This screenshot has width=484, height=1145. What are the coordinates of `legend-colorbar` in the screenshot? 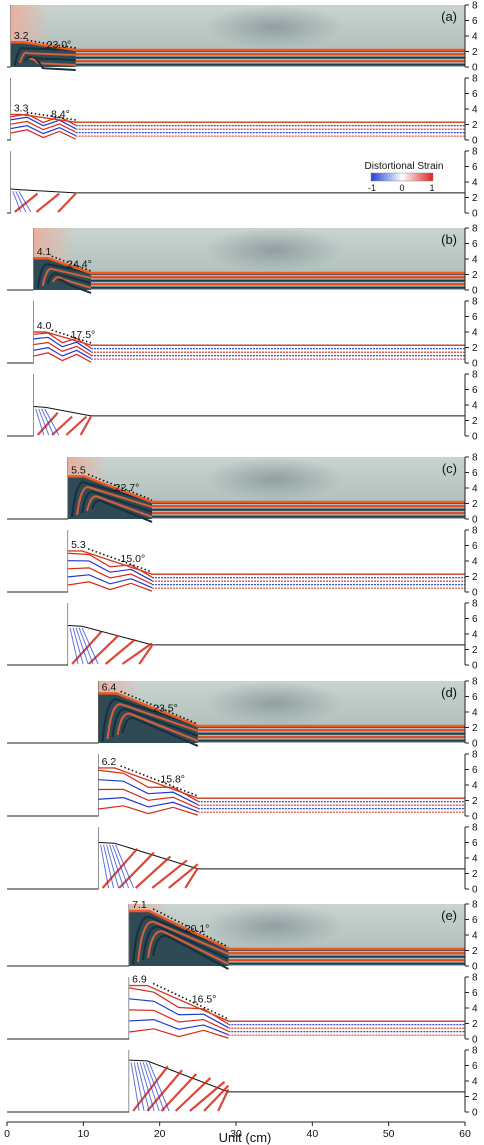 It's located at (402, 177).